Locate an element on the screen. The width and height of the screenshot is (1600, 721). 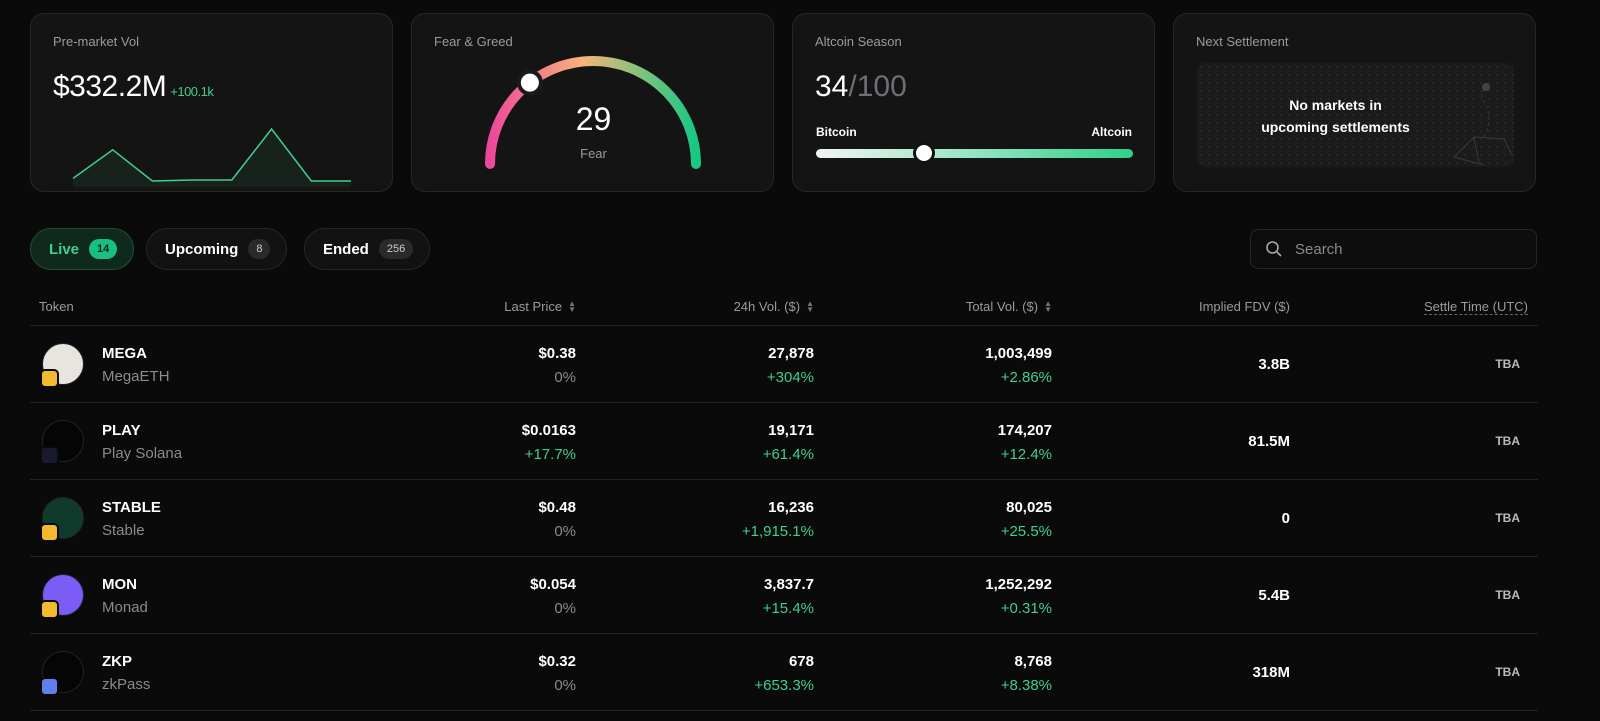
empty-line-2: upcoming settlements is located at coordinates (1335, 127).